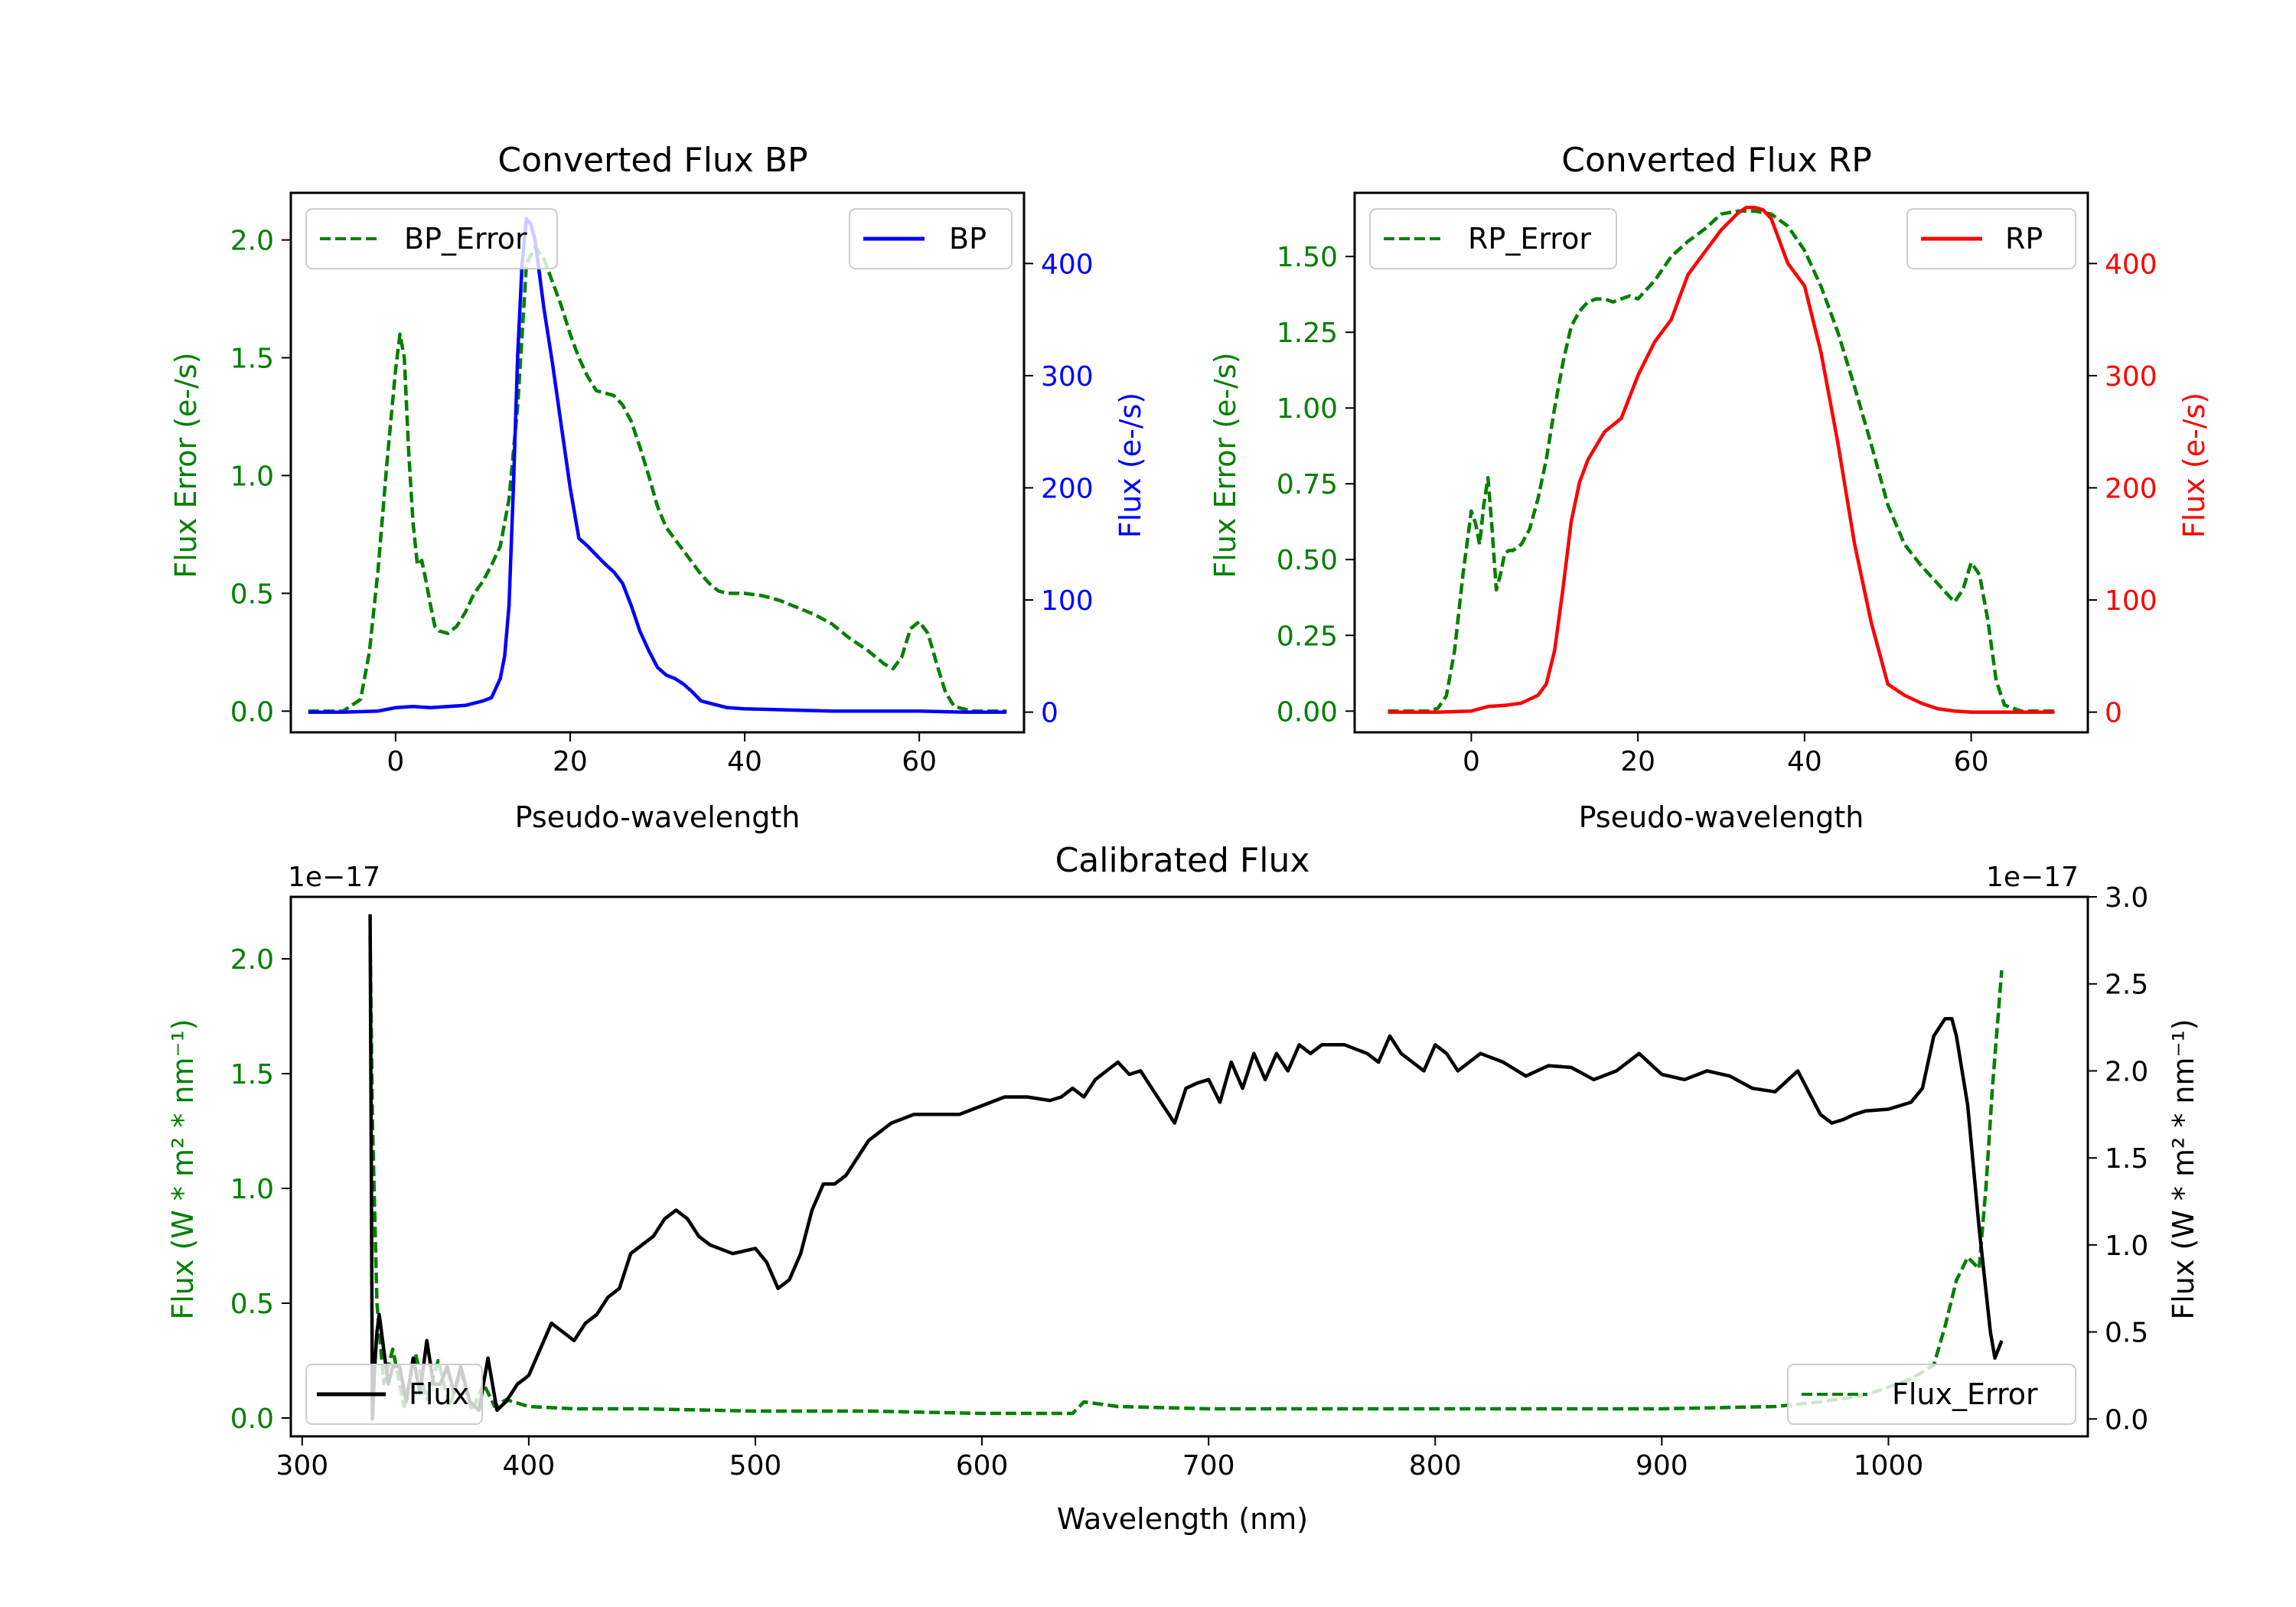 Image resolution: width=2296 pixels, height=1607 pixels. Describe the element at coordinates (1637, 761) in the screenshot. I see `rp-xtick-label: 20` at that location.